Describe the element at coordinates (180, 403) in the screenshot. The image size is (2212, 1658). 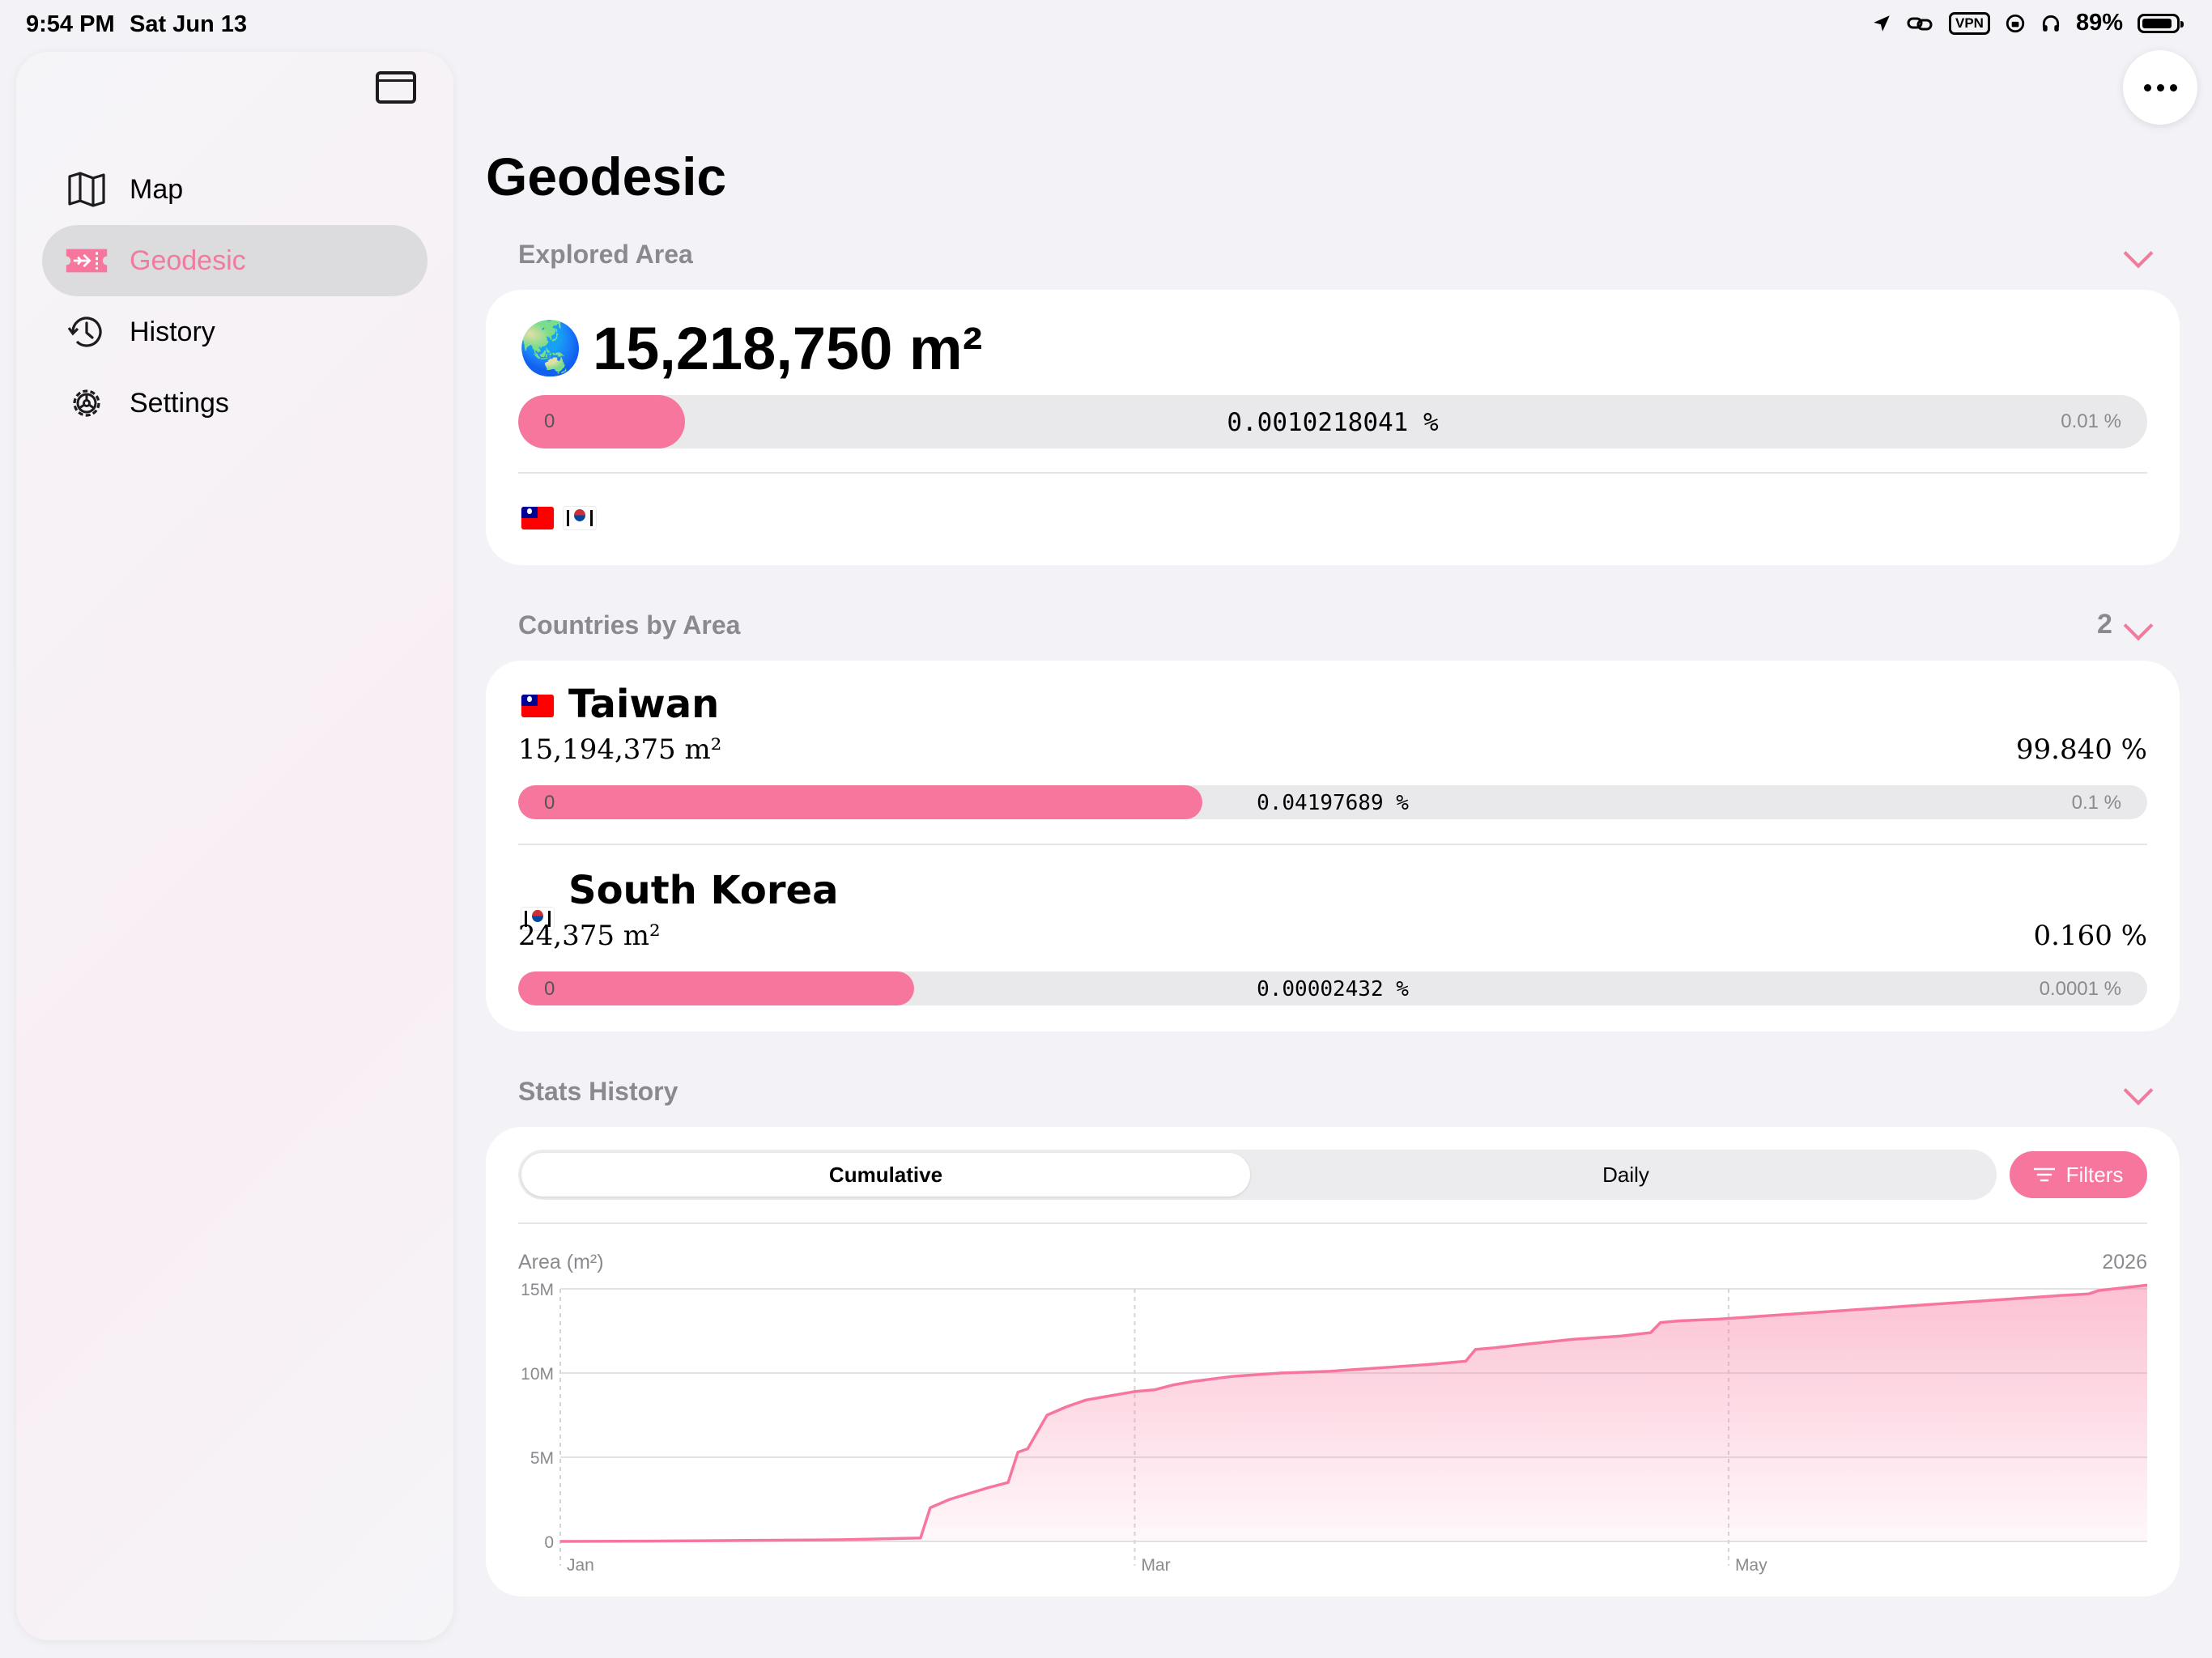
I see `sidebar-item-label: Settings` at that location.